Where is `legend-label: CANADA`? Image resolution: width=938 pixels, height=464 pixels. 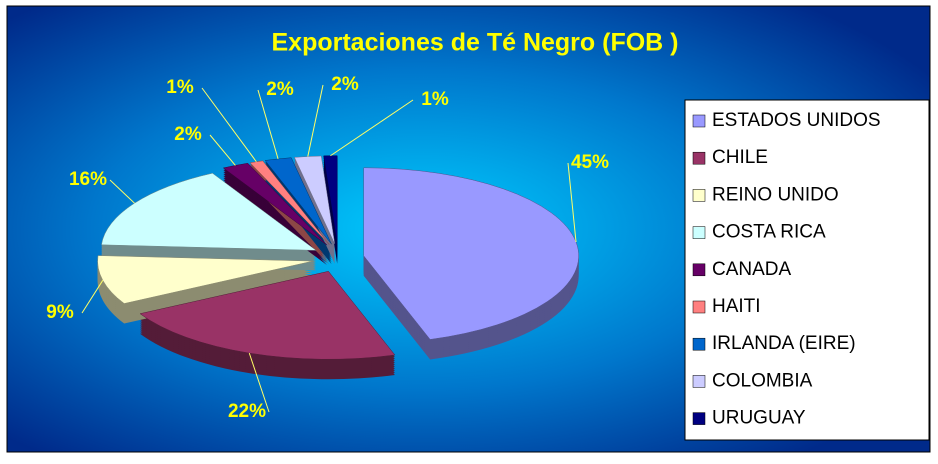
legend-label: CANADA is located at coordinates (752, 269).